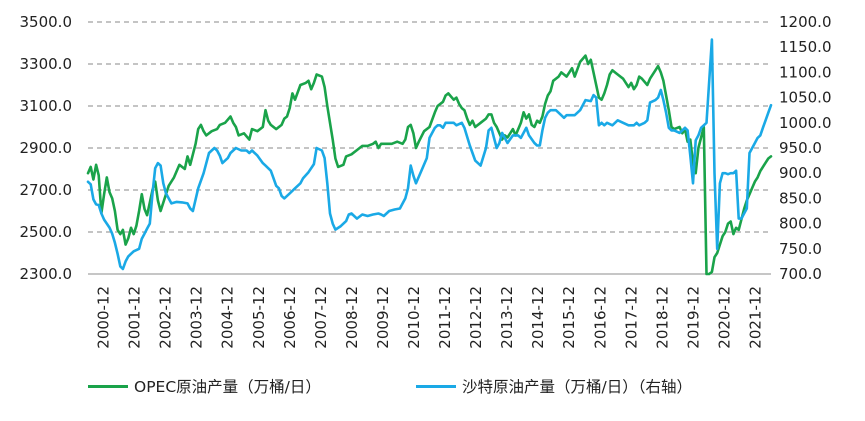 Image resolution: width=865 pixels, height=421 pixels. I want to click on right-tick-label: 850.0, so click(800, 198).